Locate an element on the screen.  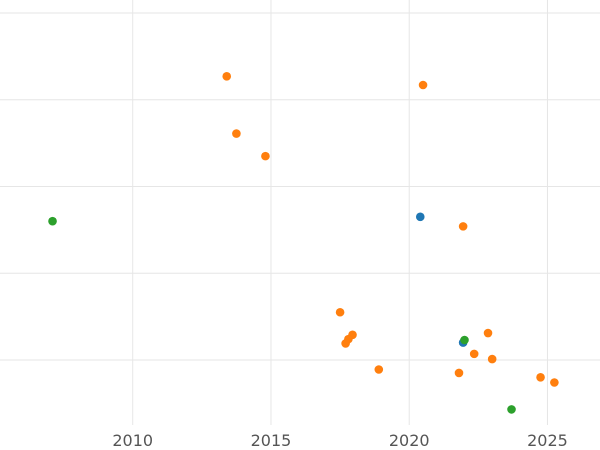
x-tick-label-2015: 2015 is located at coordinates (271, 440).